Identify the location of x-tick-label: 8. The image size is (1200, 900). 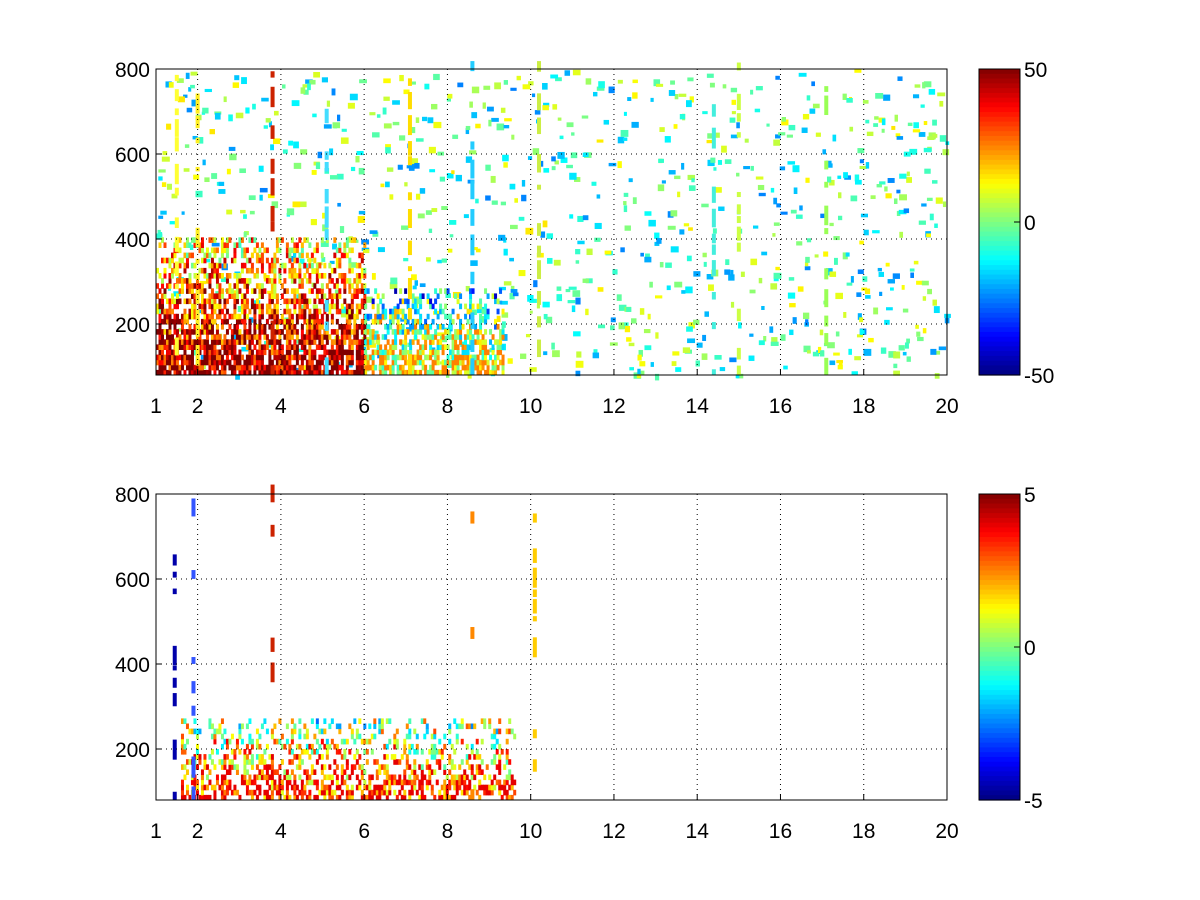
(448, 406).